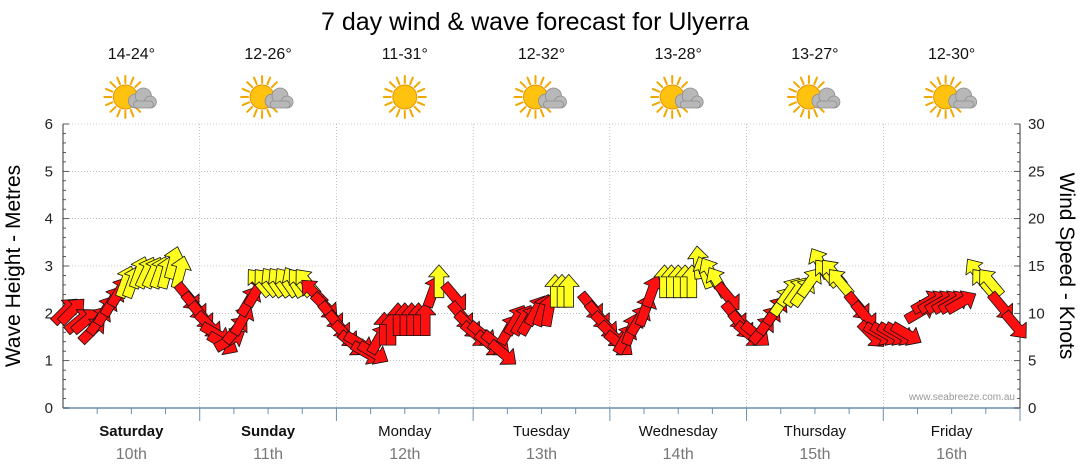  I want to click on day-name: Tuesday, so click(541, 431).